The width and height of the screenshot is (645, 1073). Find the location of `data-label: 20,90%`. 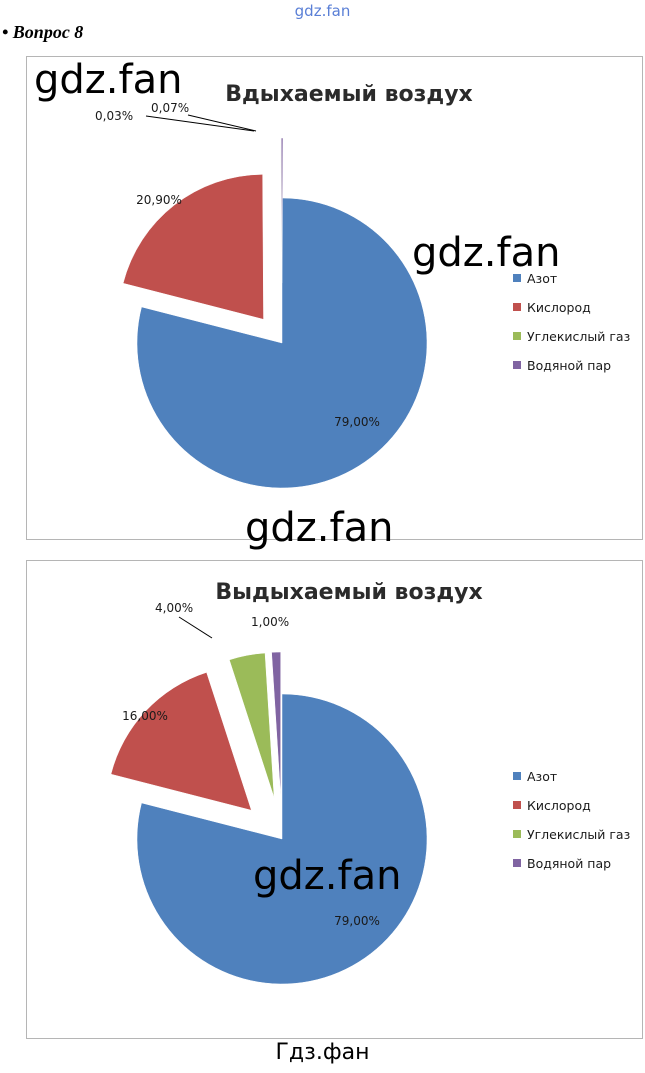

data-label: 20,90% is located at coordinates (159, 200).